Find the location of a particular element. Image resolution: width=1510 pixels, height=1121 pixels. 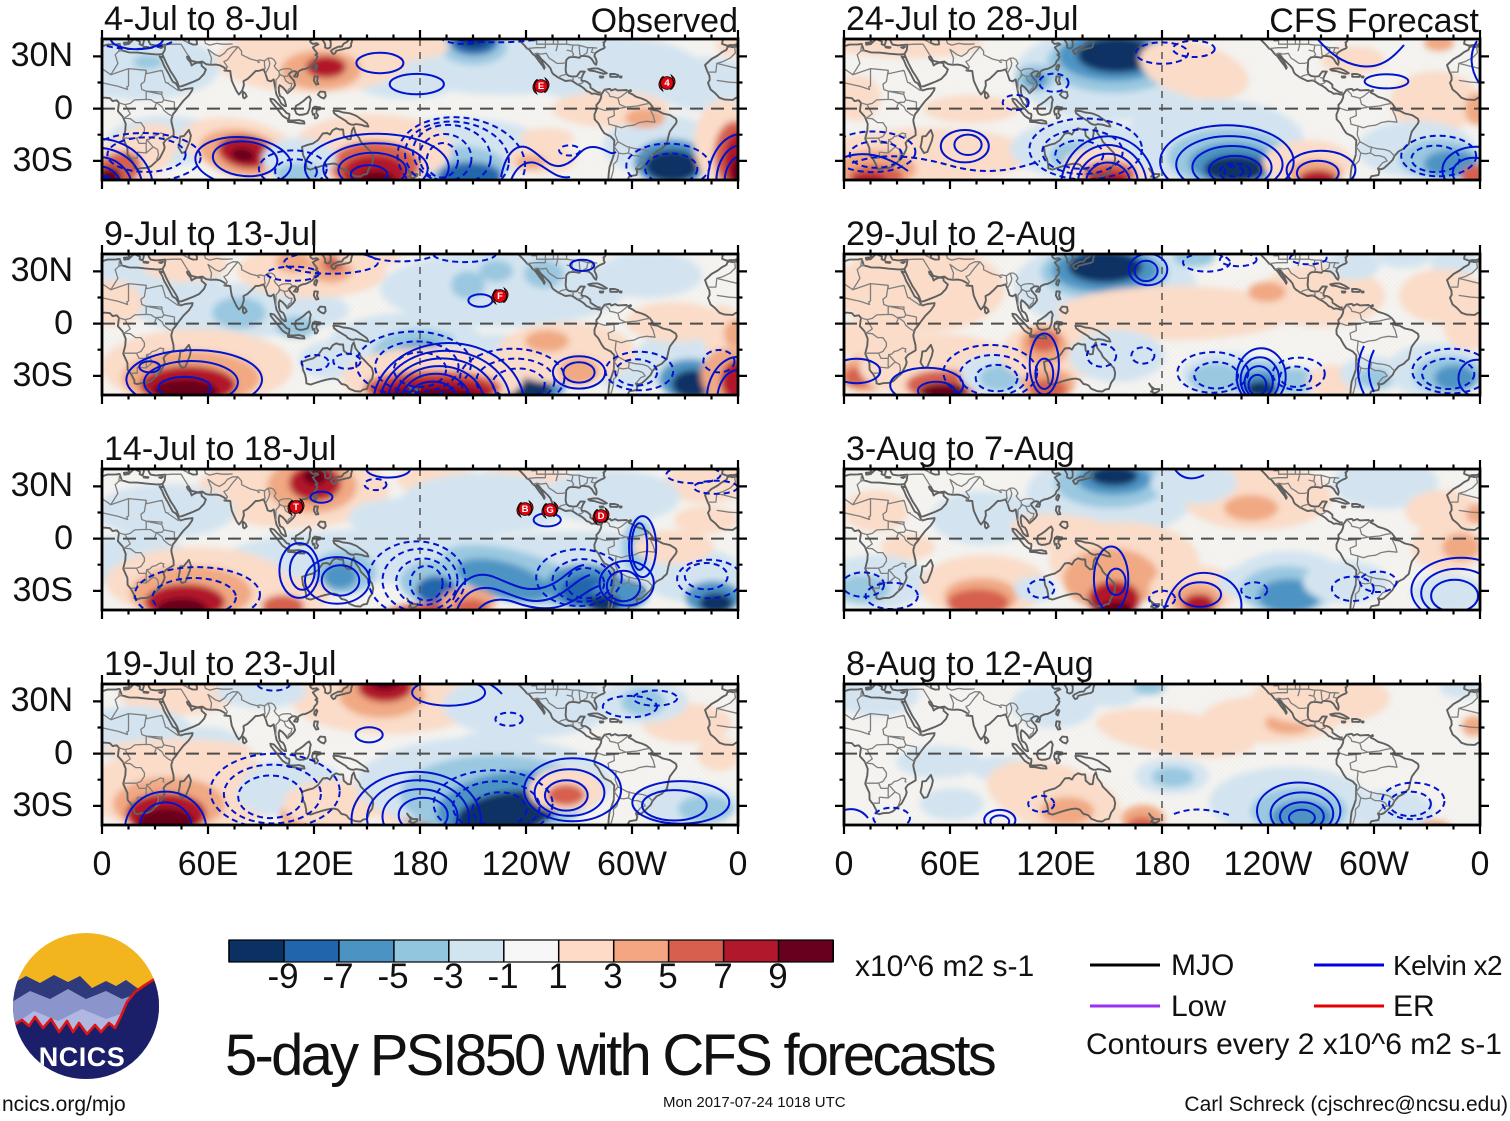

svg-text: NCICS is located at coordinates (81, 1057).